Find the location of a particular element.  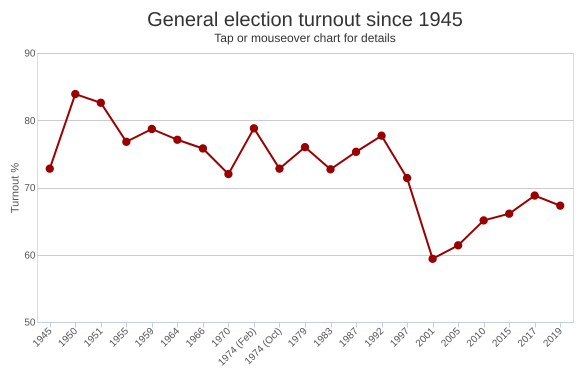

y-tick-label: 70 is located at coordinates (30, 188).